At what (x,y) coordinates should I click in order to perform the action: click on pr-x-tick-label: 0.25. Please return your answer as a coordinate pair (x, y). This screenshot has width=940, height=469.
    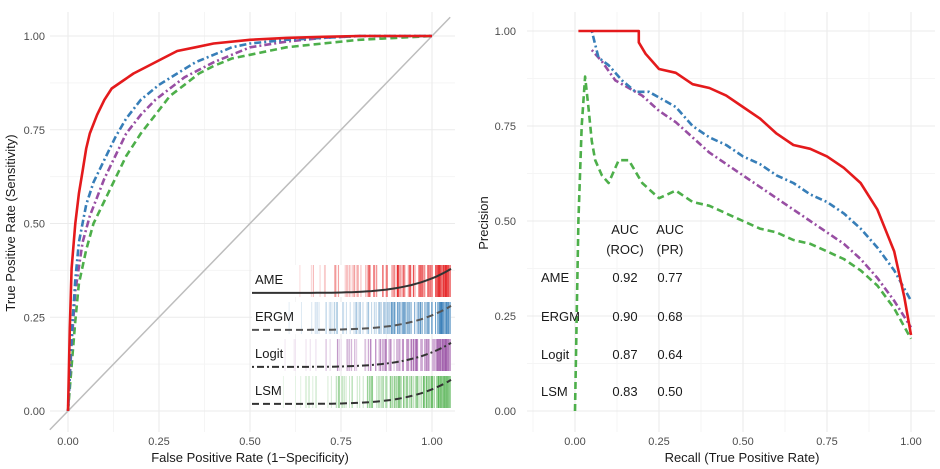
    Looking at the image, I should click on (658, 442).